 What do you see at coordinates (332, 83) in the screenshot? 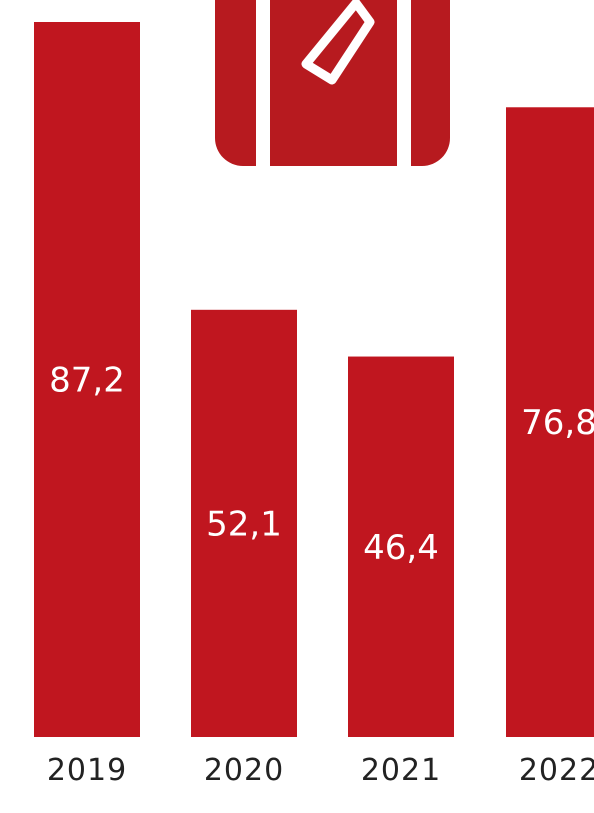
I see `suitcase-tag-icon` at bounding box center [332, 83].